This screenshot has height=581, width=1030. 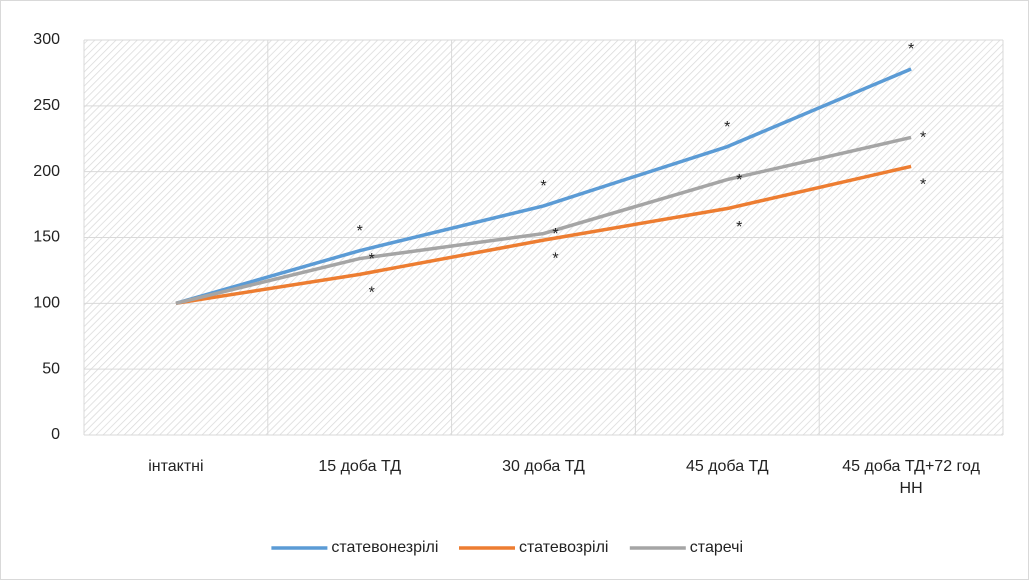 I want to click on y-tick-label: 100, so click(x=46, y=303).